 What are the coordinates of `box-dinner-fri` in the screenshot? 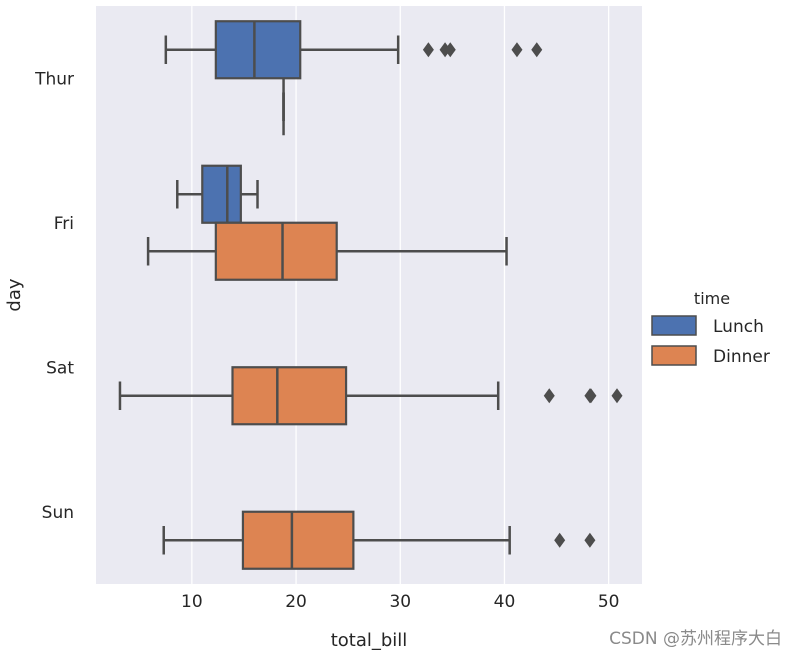 It's located at (327, 251).